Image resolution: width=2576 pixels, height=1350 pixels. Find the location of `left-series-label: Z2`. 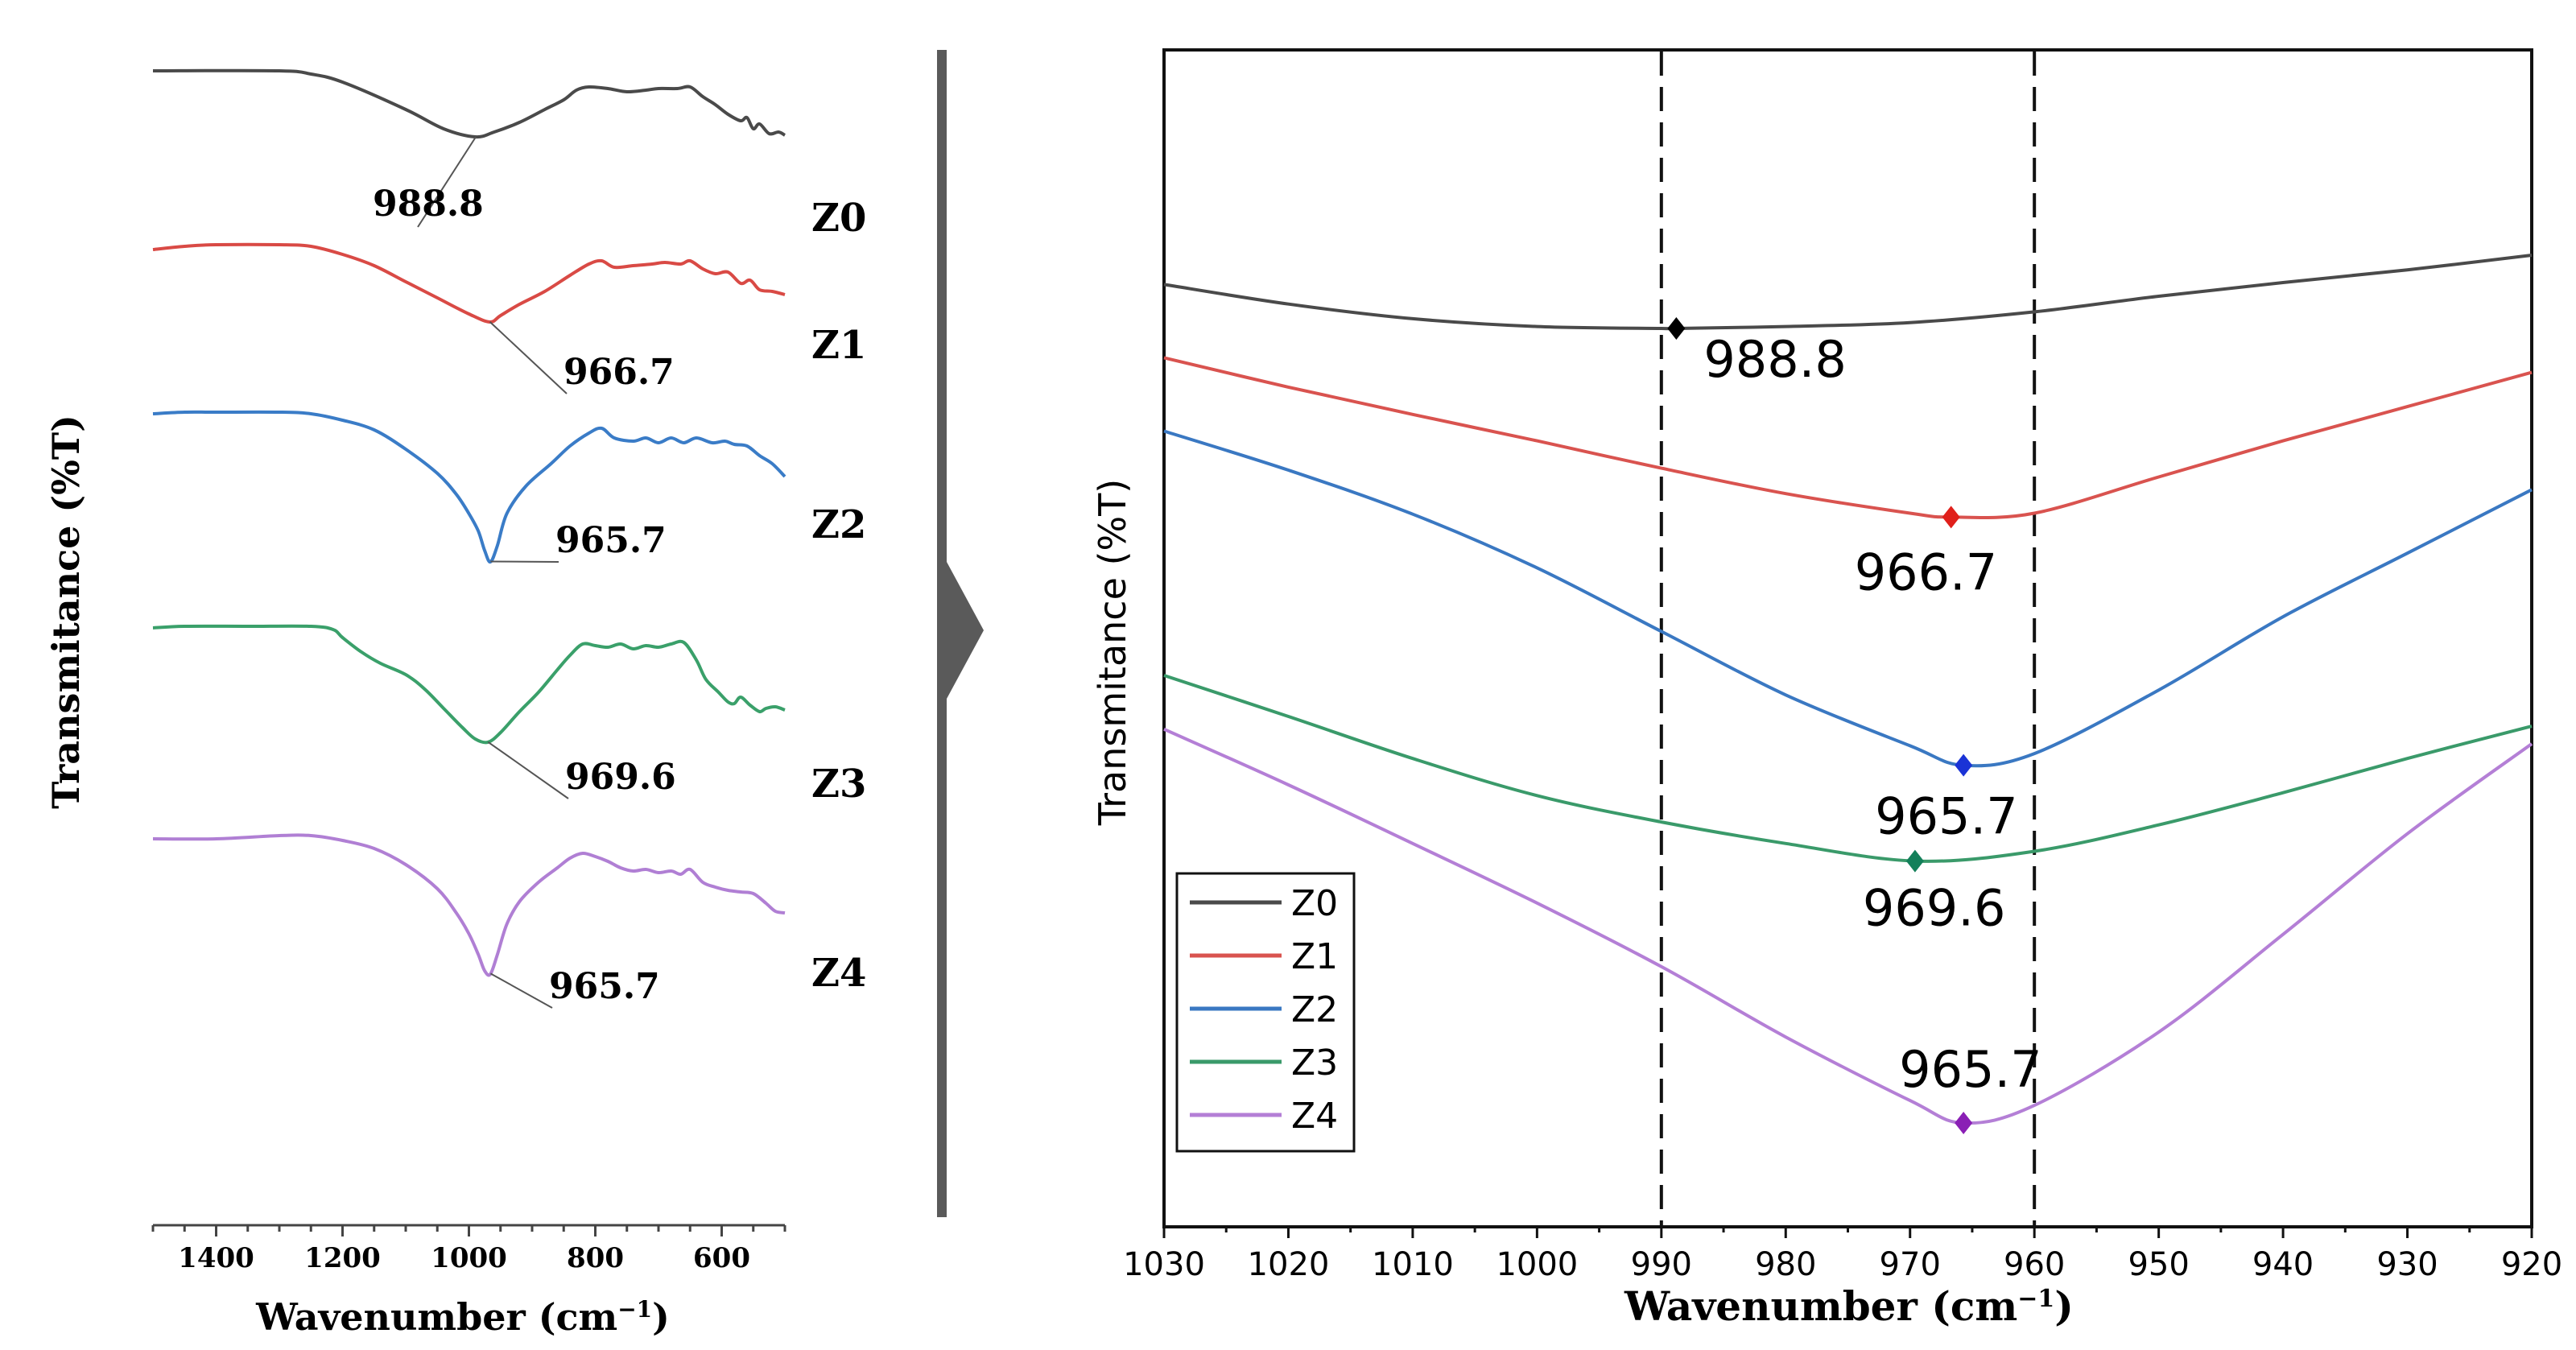

left-series-label: Z2 is located at coordinates (838, 524).